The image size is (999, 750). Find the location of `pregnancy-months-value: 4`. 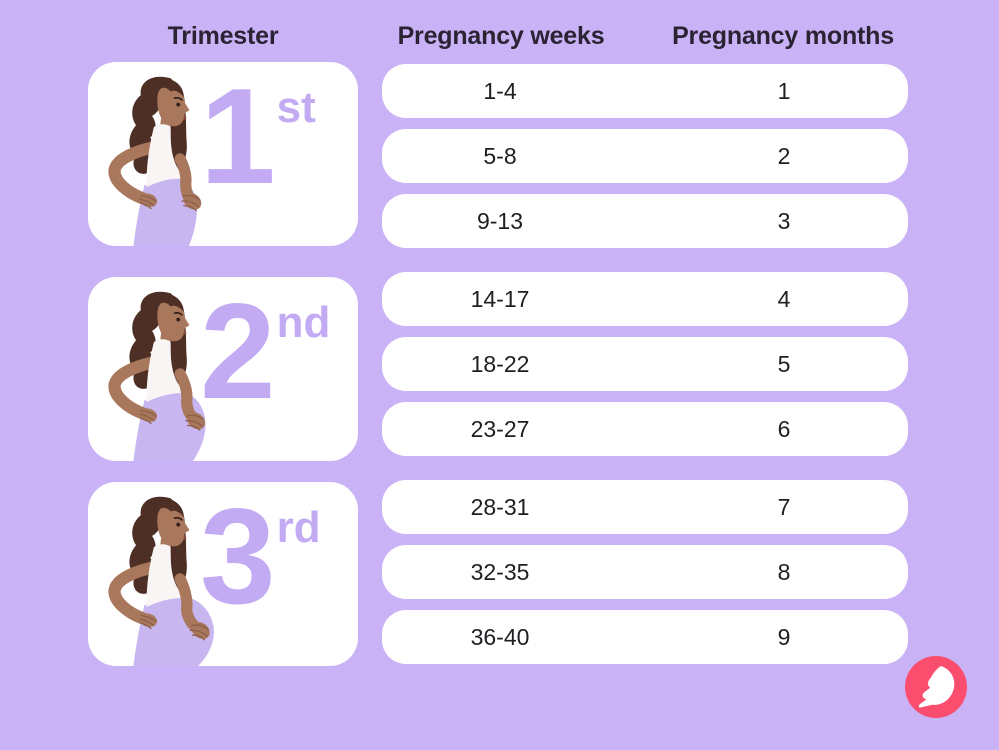

pregnancy-months-value: 4 is located at coordinates (784, 298).